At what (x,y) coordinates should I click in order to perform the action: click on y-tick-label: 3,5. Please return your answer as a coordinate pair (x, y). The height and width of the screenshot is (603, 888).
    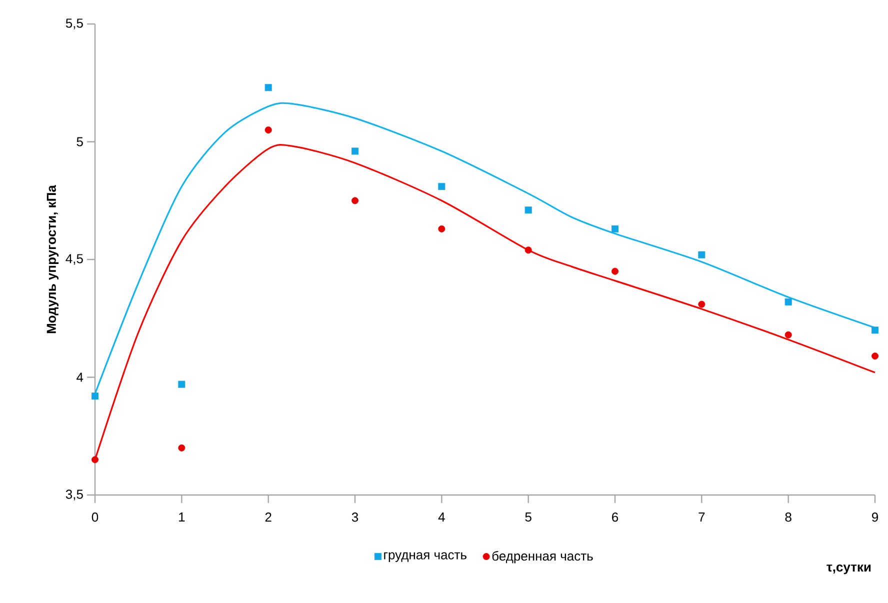
    Looking at the image, I should click on (74, 495).